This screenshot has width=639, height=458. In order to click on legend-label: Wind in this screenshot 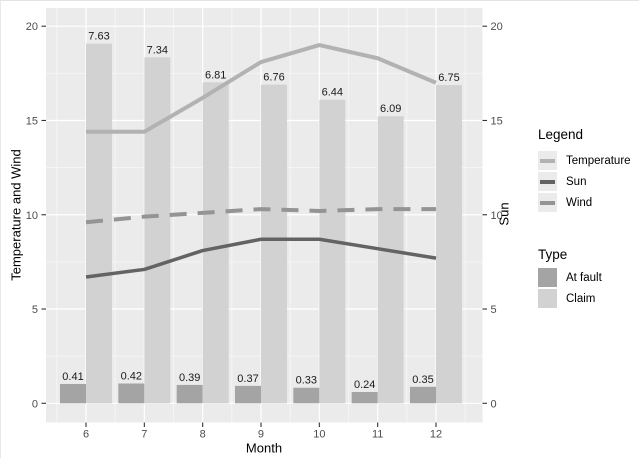, I will do `click(579, 202)`.